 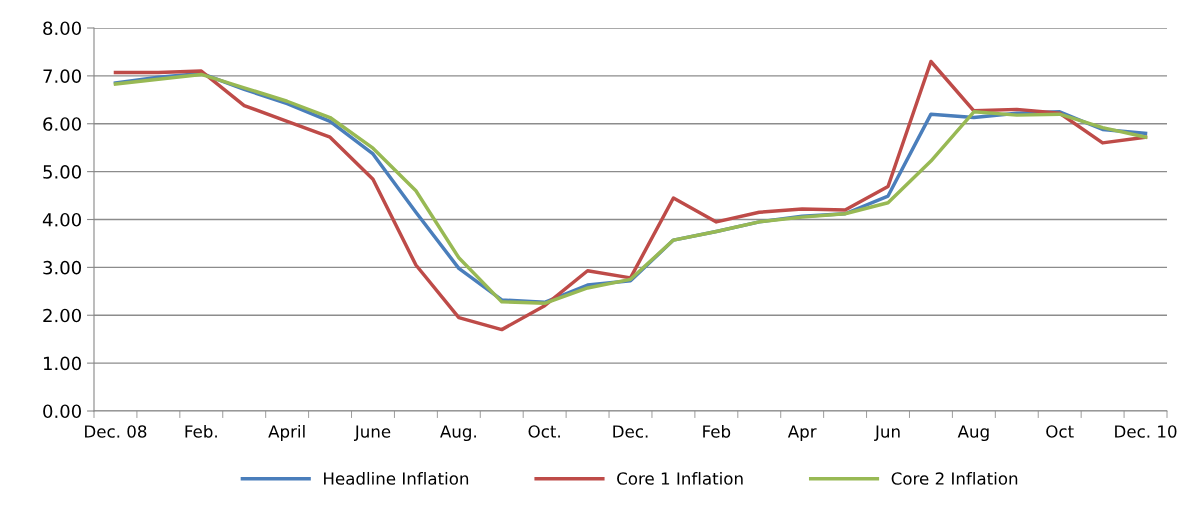 I want to click on y-tick-label: 8.00, so click(x=62, y=28).